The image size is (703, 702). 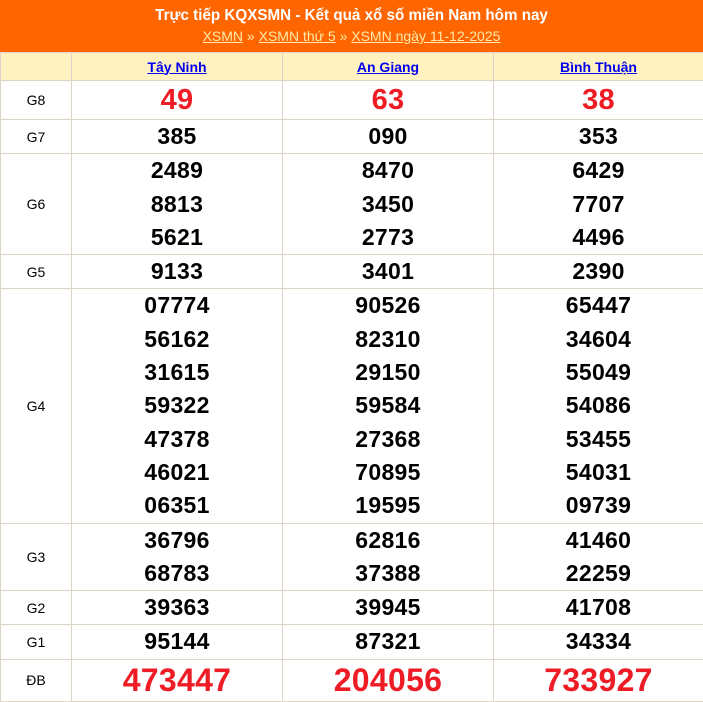 What do you see at coordinates (388, 237) in the screenshot?
I see `prize-number: 2773` at bounding box center [388, 237].